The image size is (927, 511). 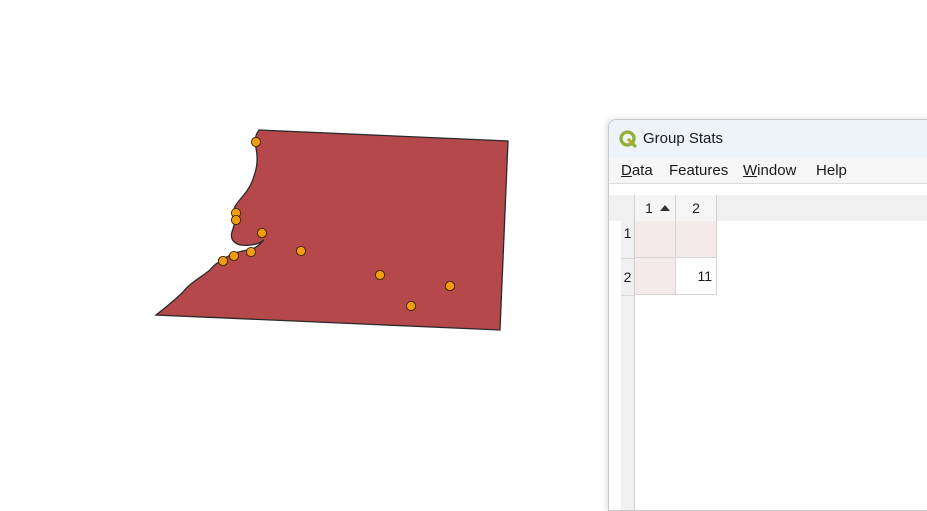 What do you see at coordinates (683, 138) in the screenshot?
I see `window-title: Group Stats` at bounding box center [683, 138].